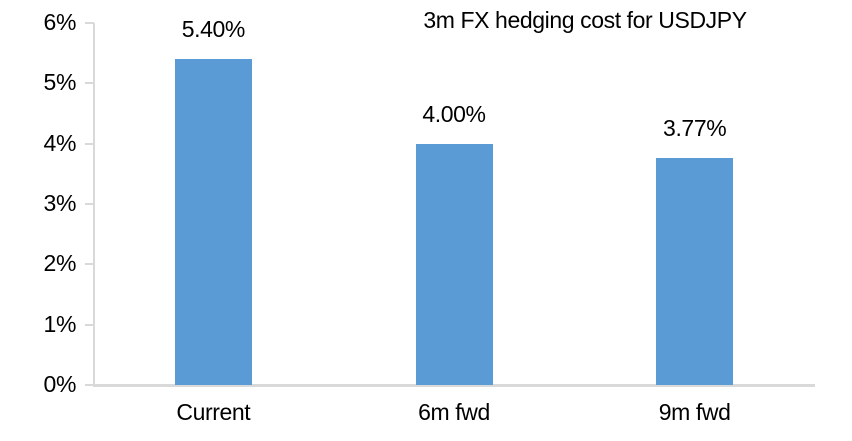  I want to click on y-tick-label: 5%, so click(60, 82).